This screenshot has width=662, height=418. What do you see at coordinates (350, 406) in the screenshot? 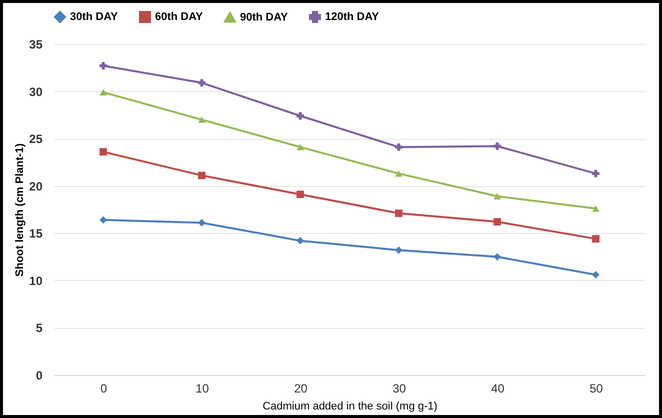
I see `x-axis-title: Cadmium added in the soil (mg g-1)` at bounding box center [350, 406].